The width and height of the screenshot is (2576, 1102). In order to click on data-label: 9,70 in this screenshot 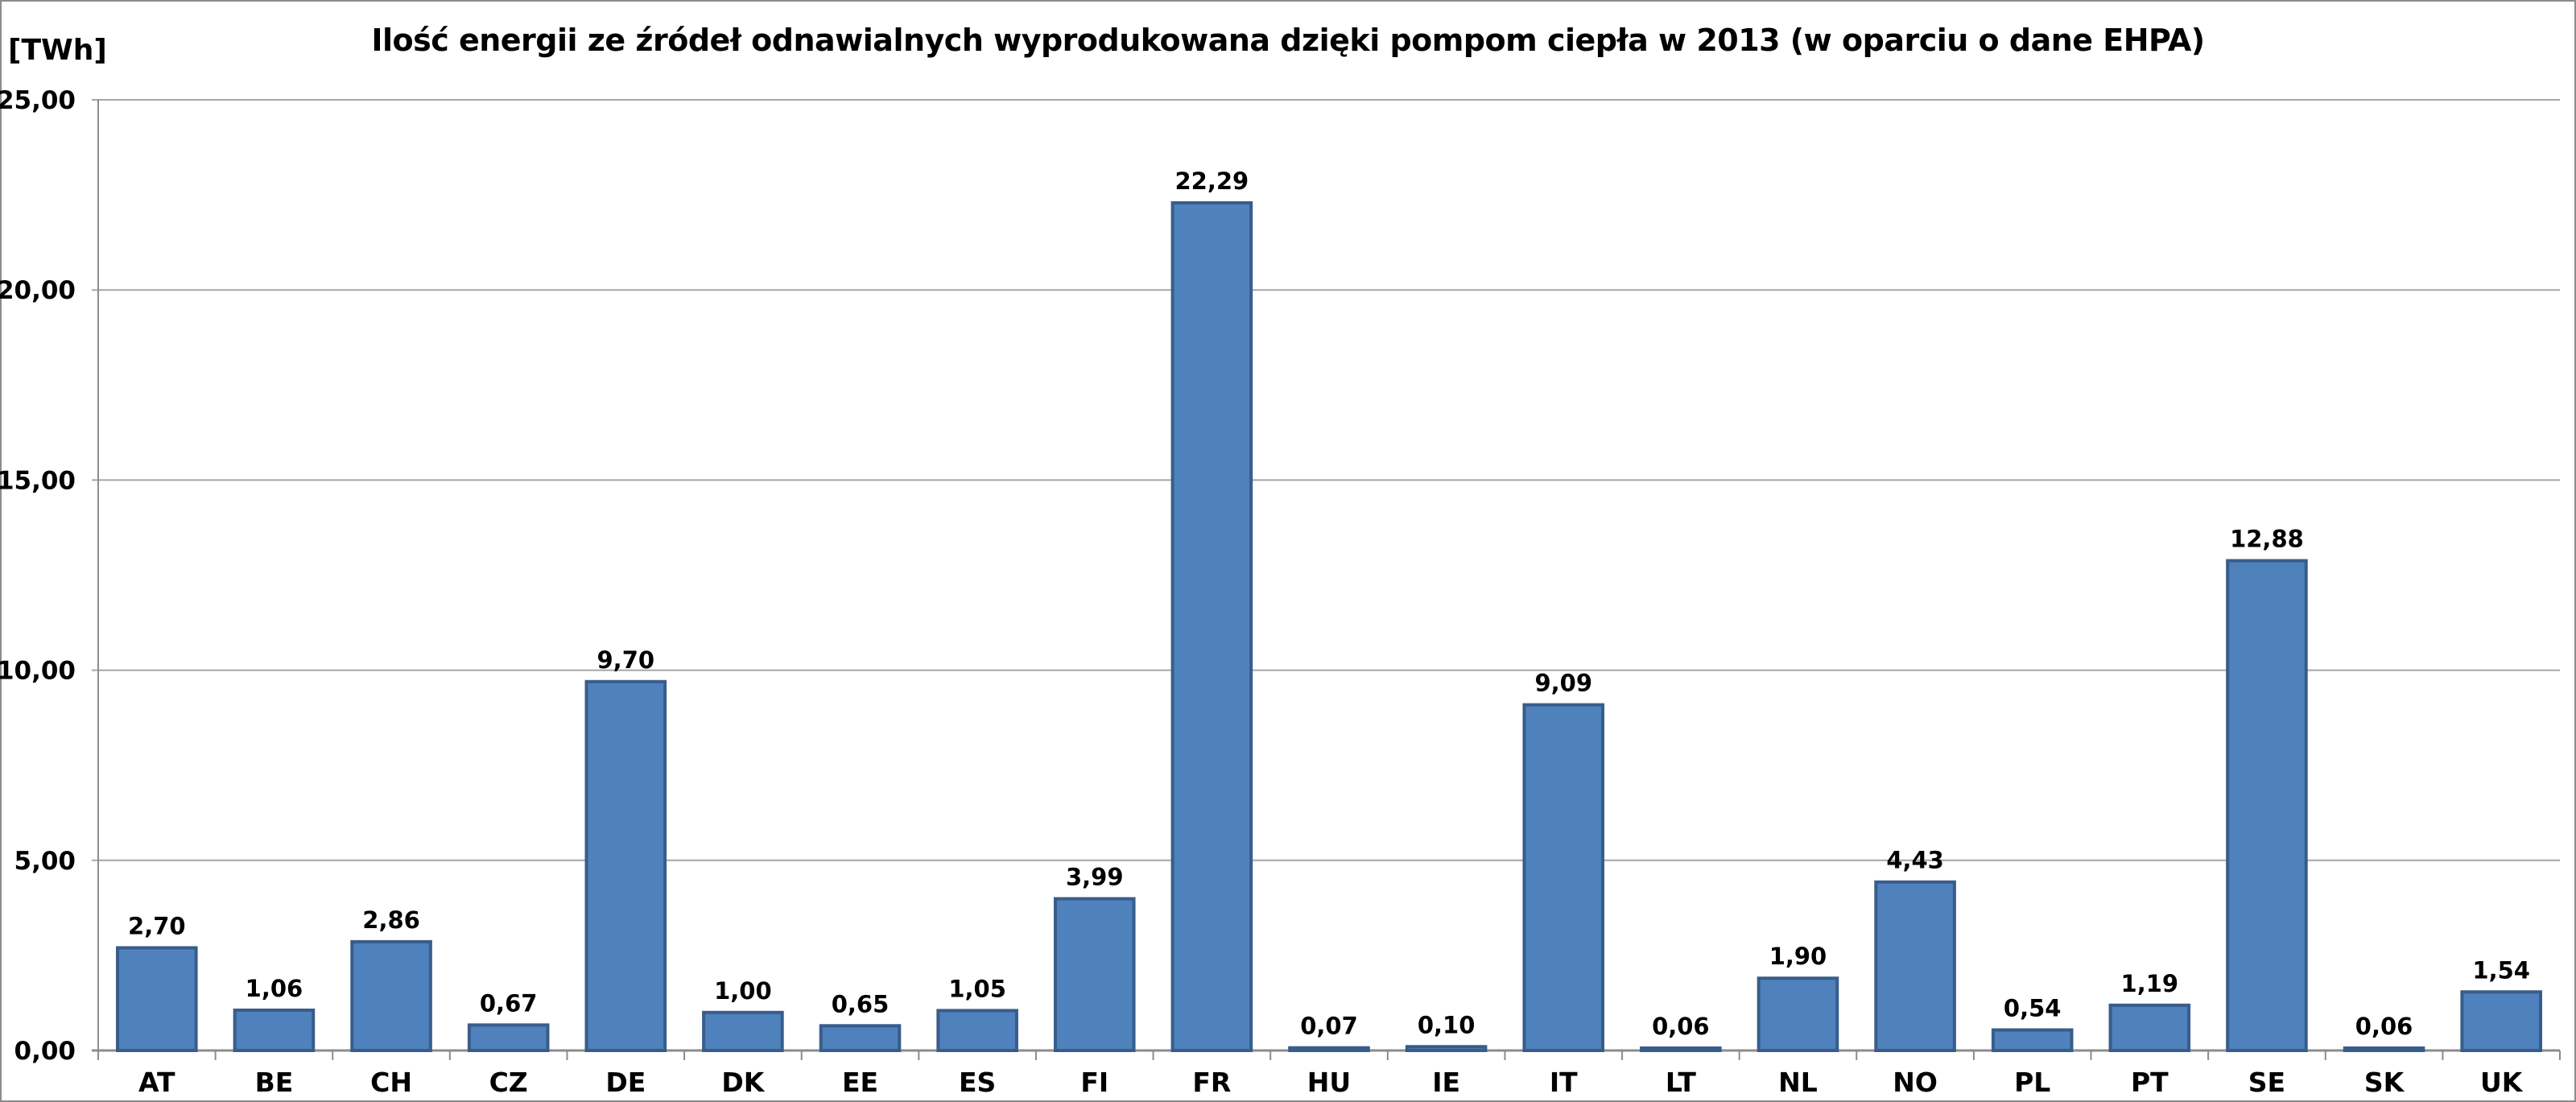, I will do `click(626, 660)`.